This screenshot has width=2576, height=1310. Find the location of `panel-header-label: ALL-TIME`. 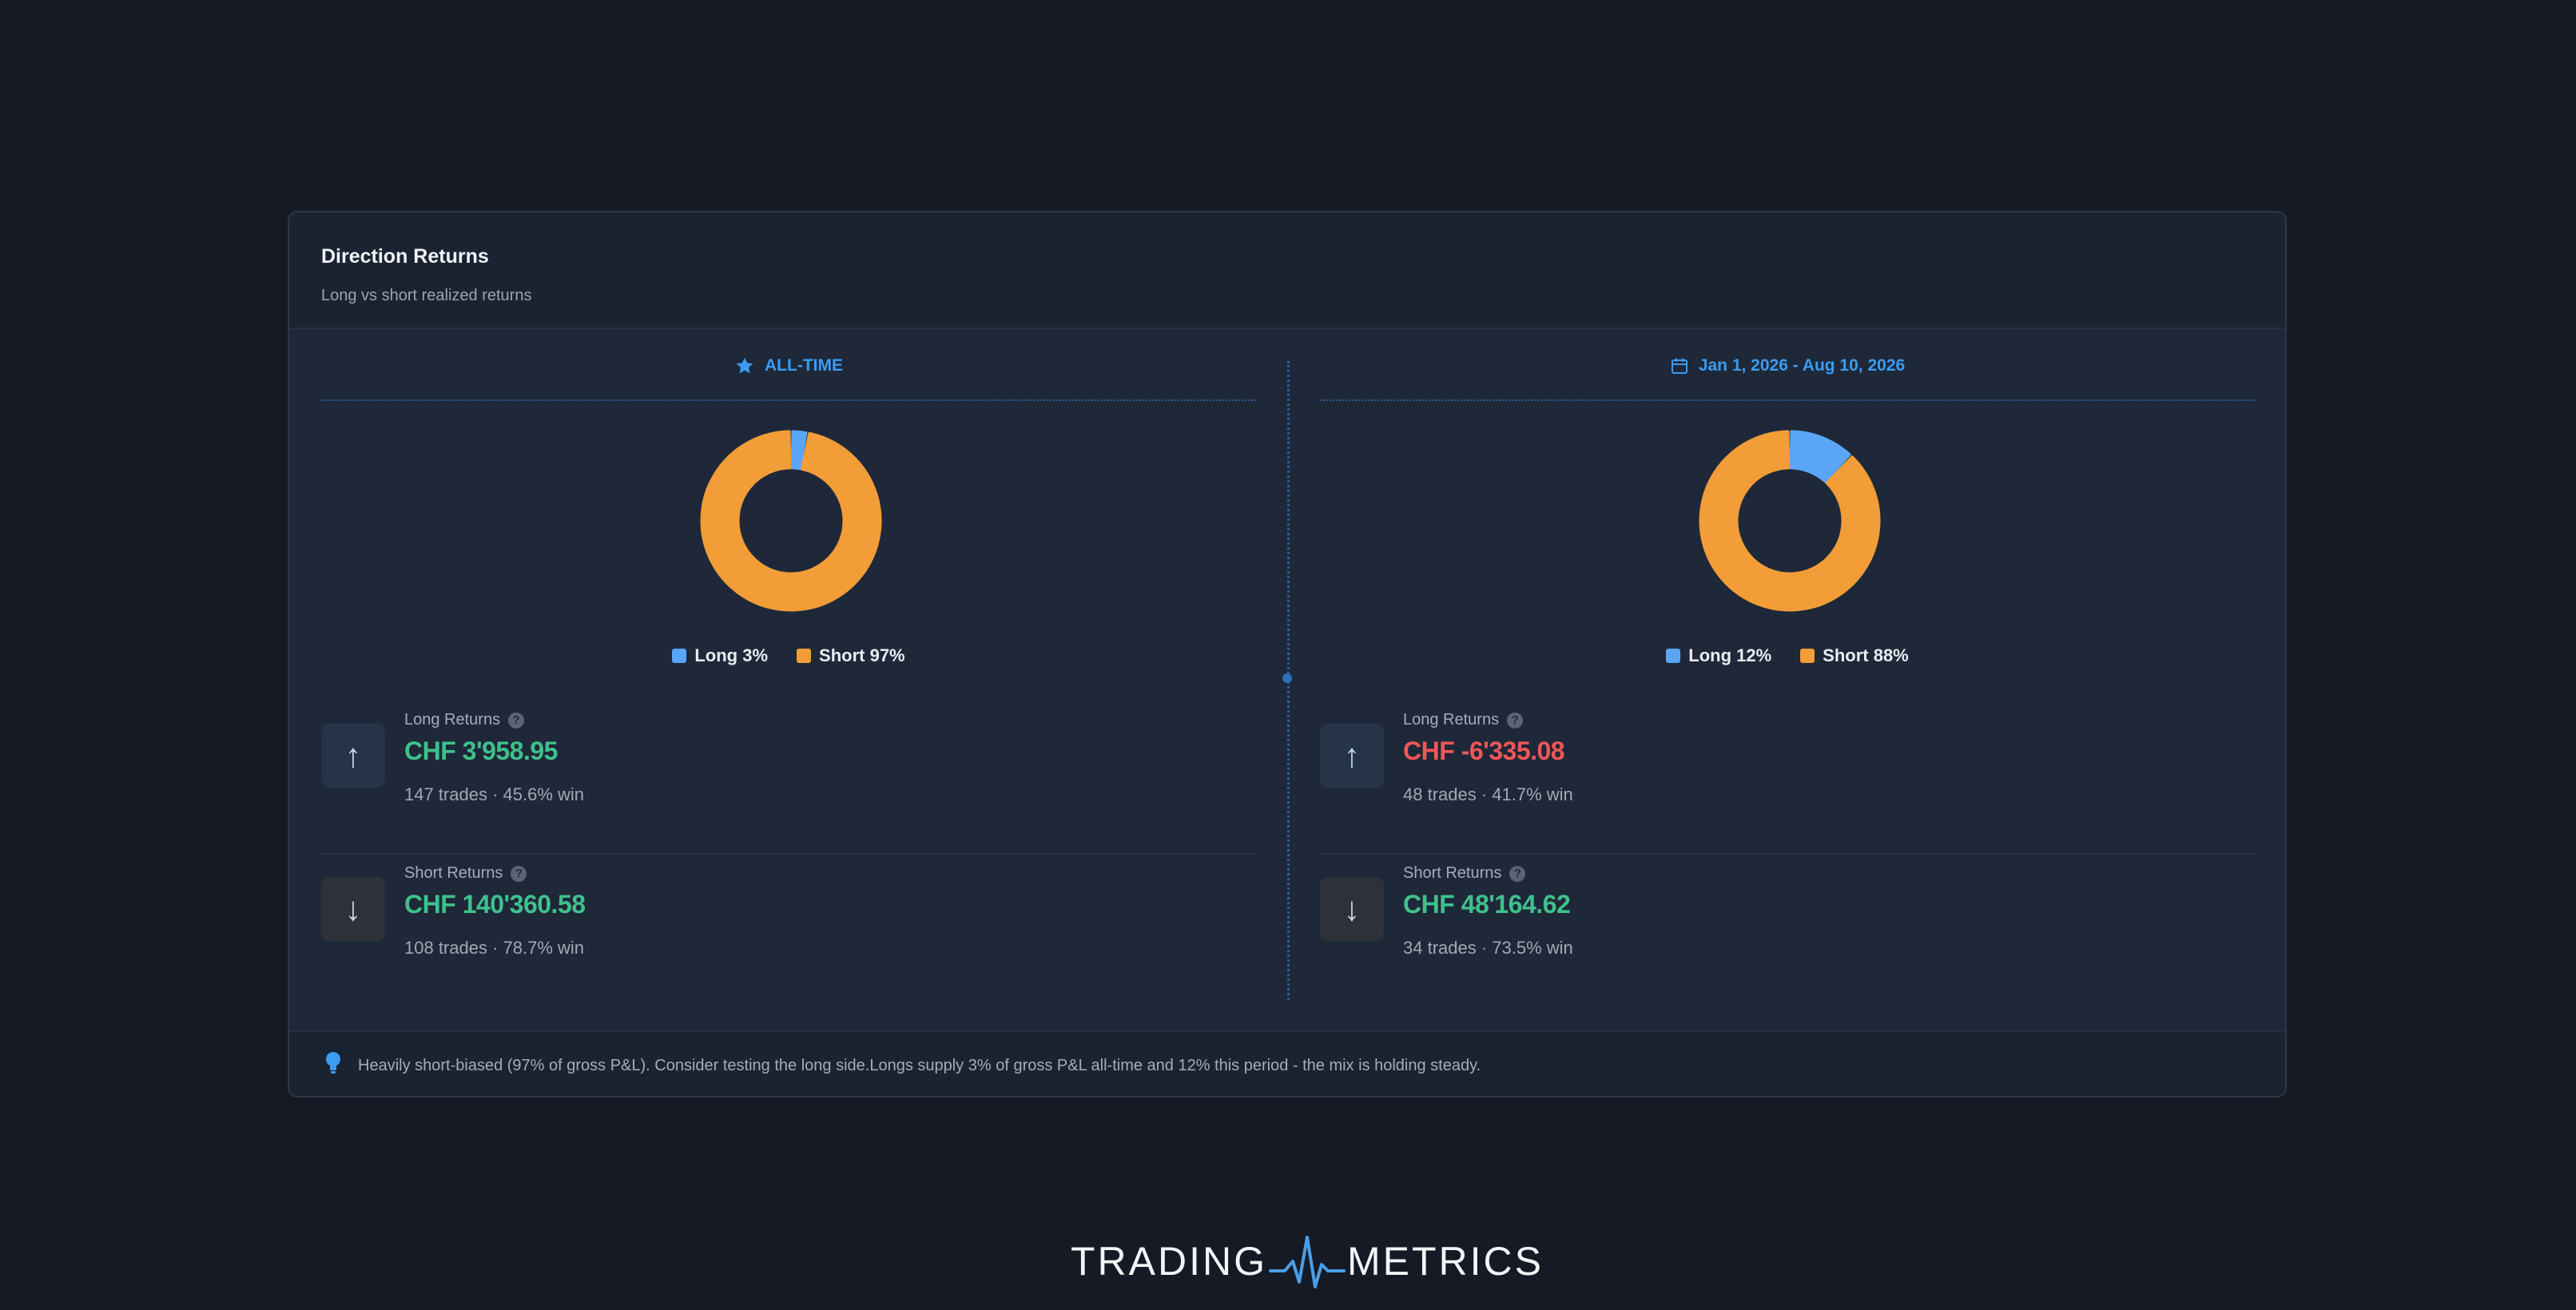

panel-header-label: ALL-TIME is located at coordinates (804, 366).